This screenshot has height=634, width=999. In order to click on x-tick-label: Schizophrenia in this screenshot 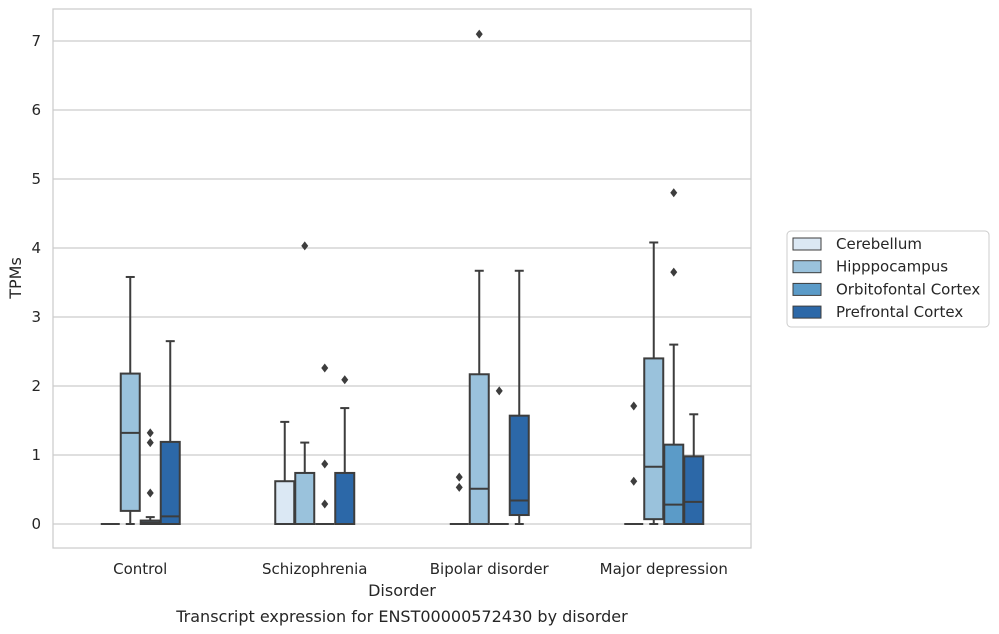, I will do `click(314, 569)`.